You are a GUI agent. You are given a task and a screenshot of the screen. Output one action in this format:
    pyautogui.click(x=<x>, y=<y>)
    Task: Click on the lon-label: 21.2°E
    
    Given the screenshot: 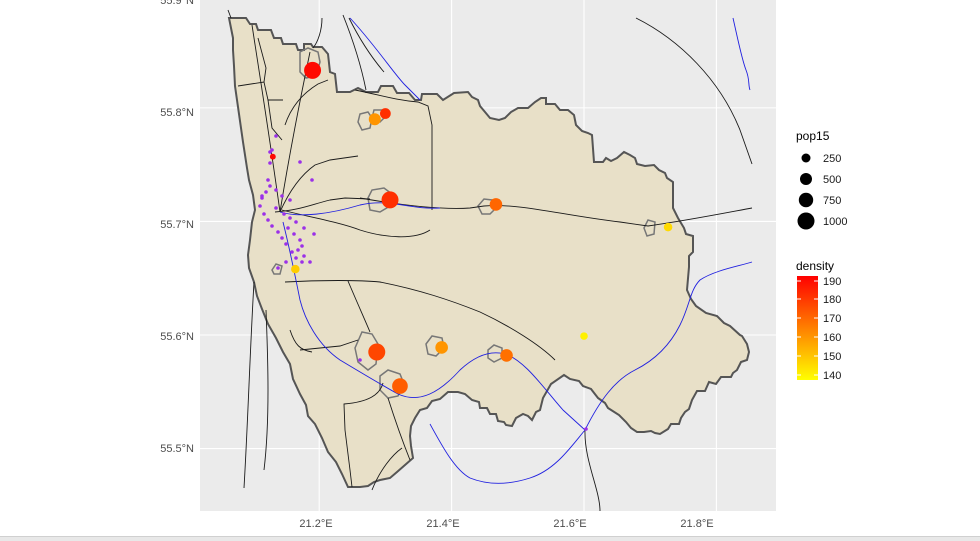 What is the action you would take?
    pyautogui.click(x=315, y=524)
    